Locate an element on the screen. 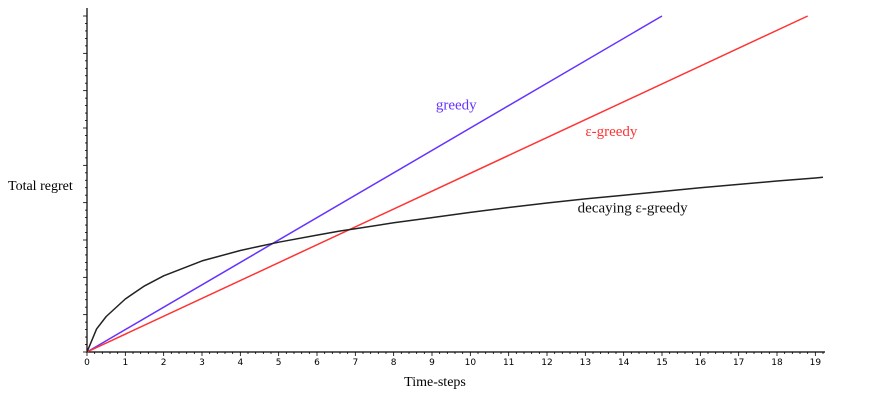 The image size is (871, 414). x-tick-label: 10 is located at coordinates (471, 363).